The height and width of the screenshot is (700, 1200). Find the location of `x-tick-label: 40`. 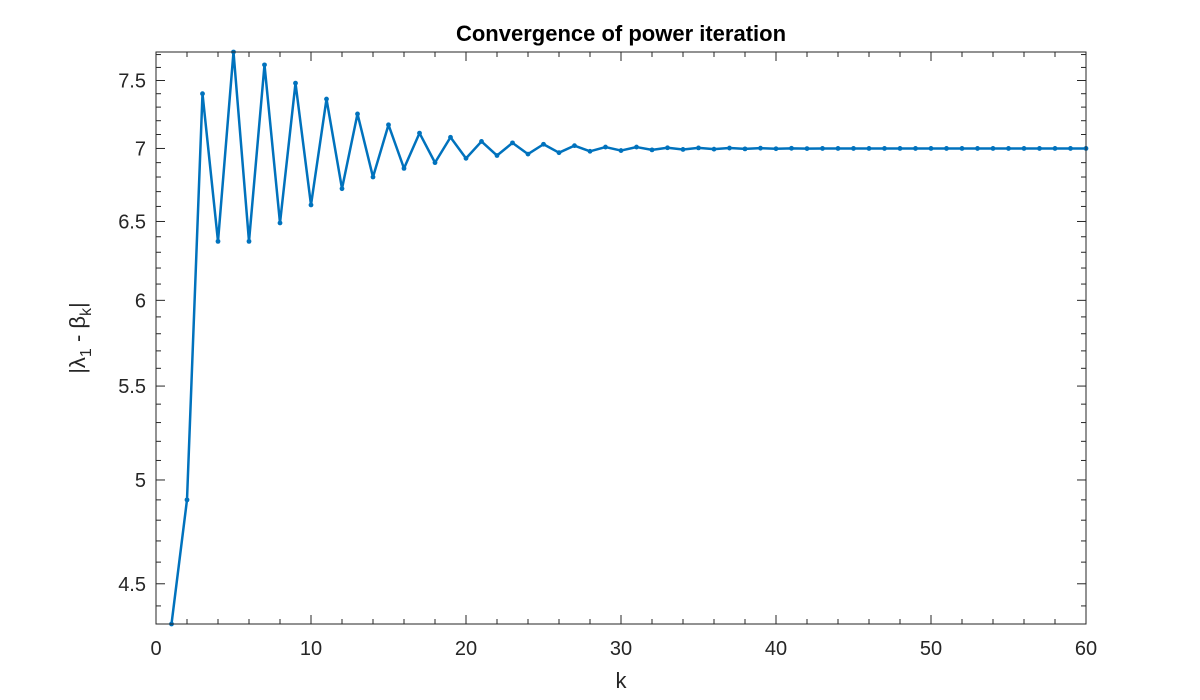

x-tick-label: 40 is located at coordinates (776, 649).